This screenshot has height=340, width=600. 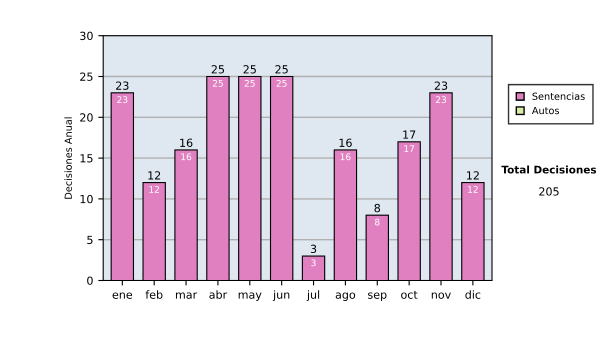 I want to click on legend-label: Sentencias, so click(x=558, y=96).